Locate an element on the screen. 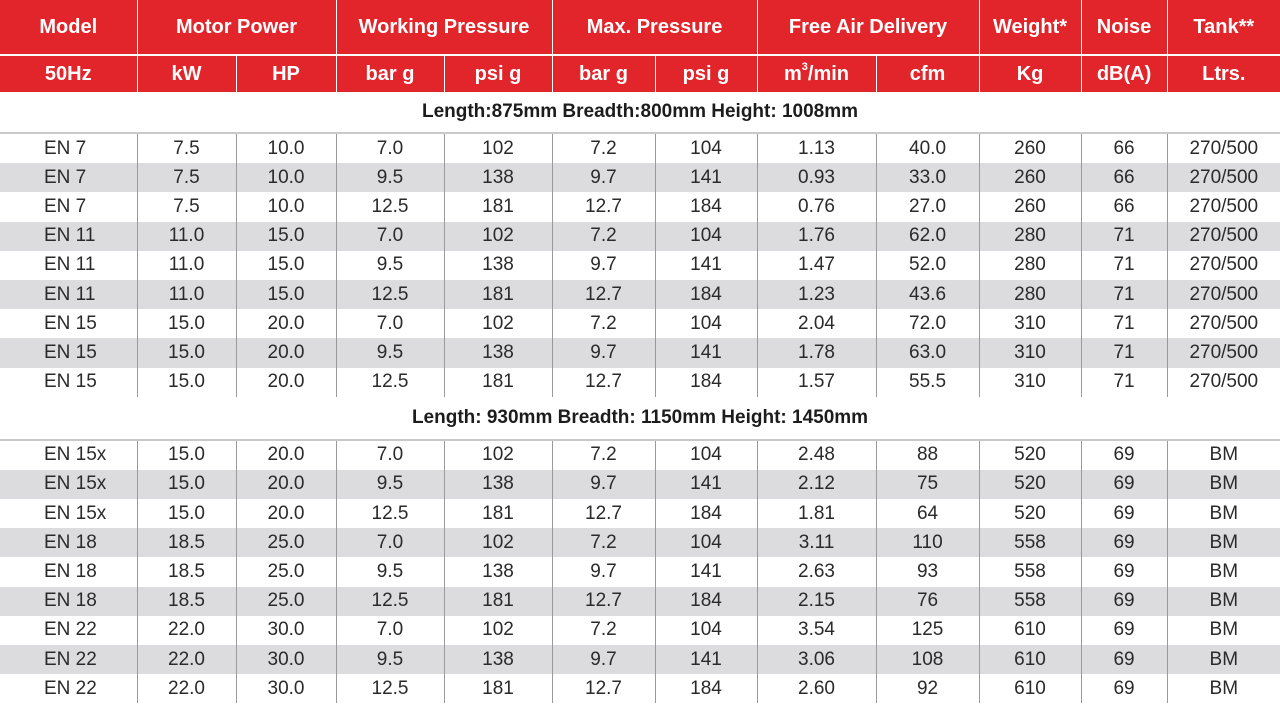  cell-cfm: 55.5 is located at coordinates (928, 382).